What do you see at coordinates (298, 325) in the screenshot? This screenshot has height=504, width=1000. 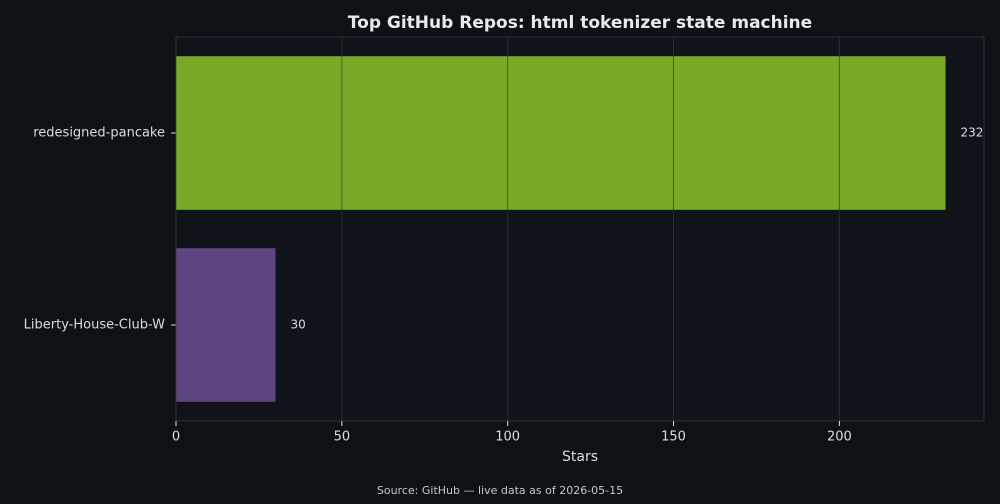 I see `value-label: 30` at bounding box center [298, 325].